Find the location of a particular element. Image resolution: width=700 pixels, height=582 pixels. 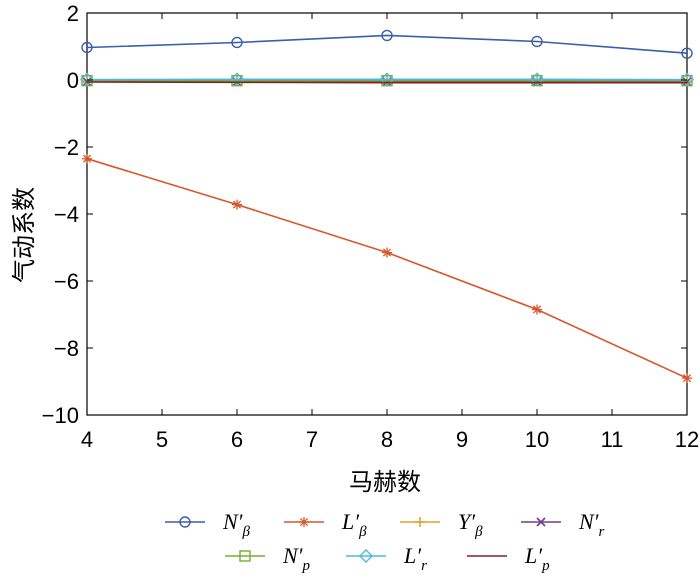

legend-item: N′r is located at coordinates (563, 524).